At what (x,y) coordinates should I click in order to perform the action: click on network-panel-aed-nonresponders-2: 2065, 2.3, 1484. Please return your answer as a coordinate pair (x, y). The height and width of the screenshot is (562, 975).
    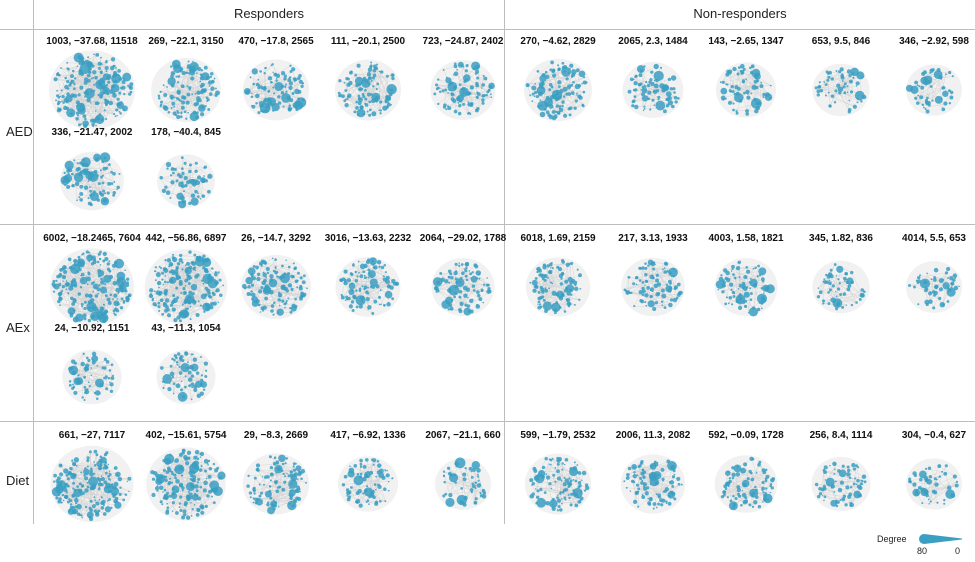
    Looking at the image, I should click on (653, 83).